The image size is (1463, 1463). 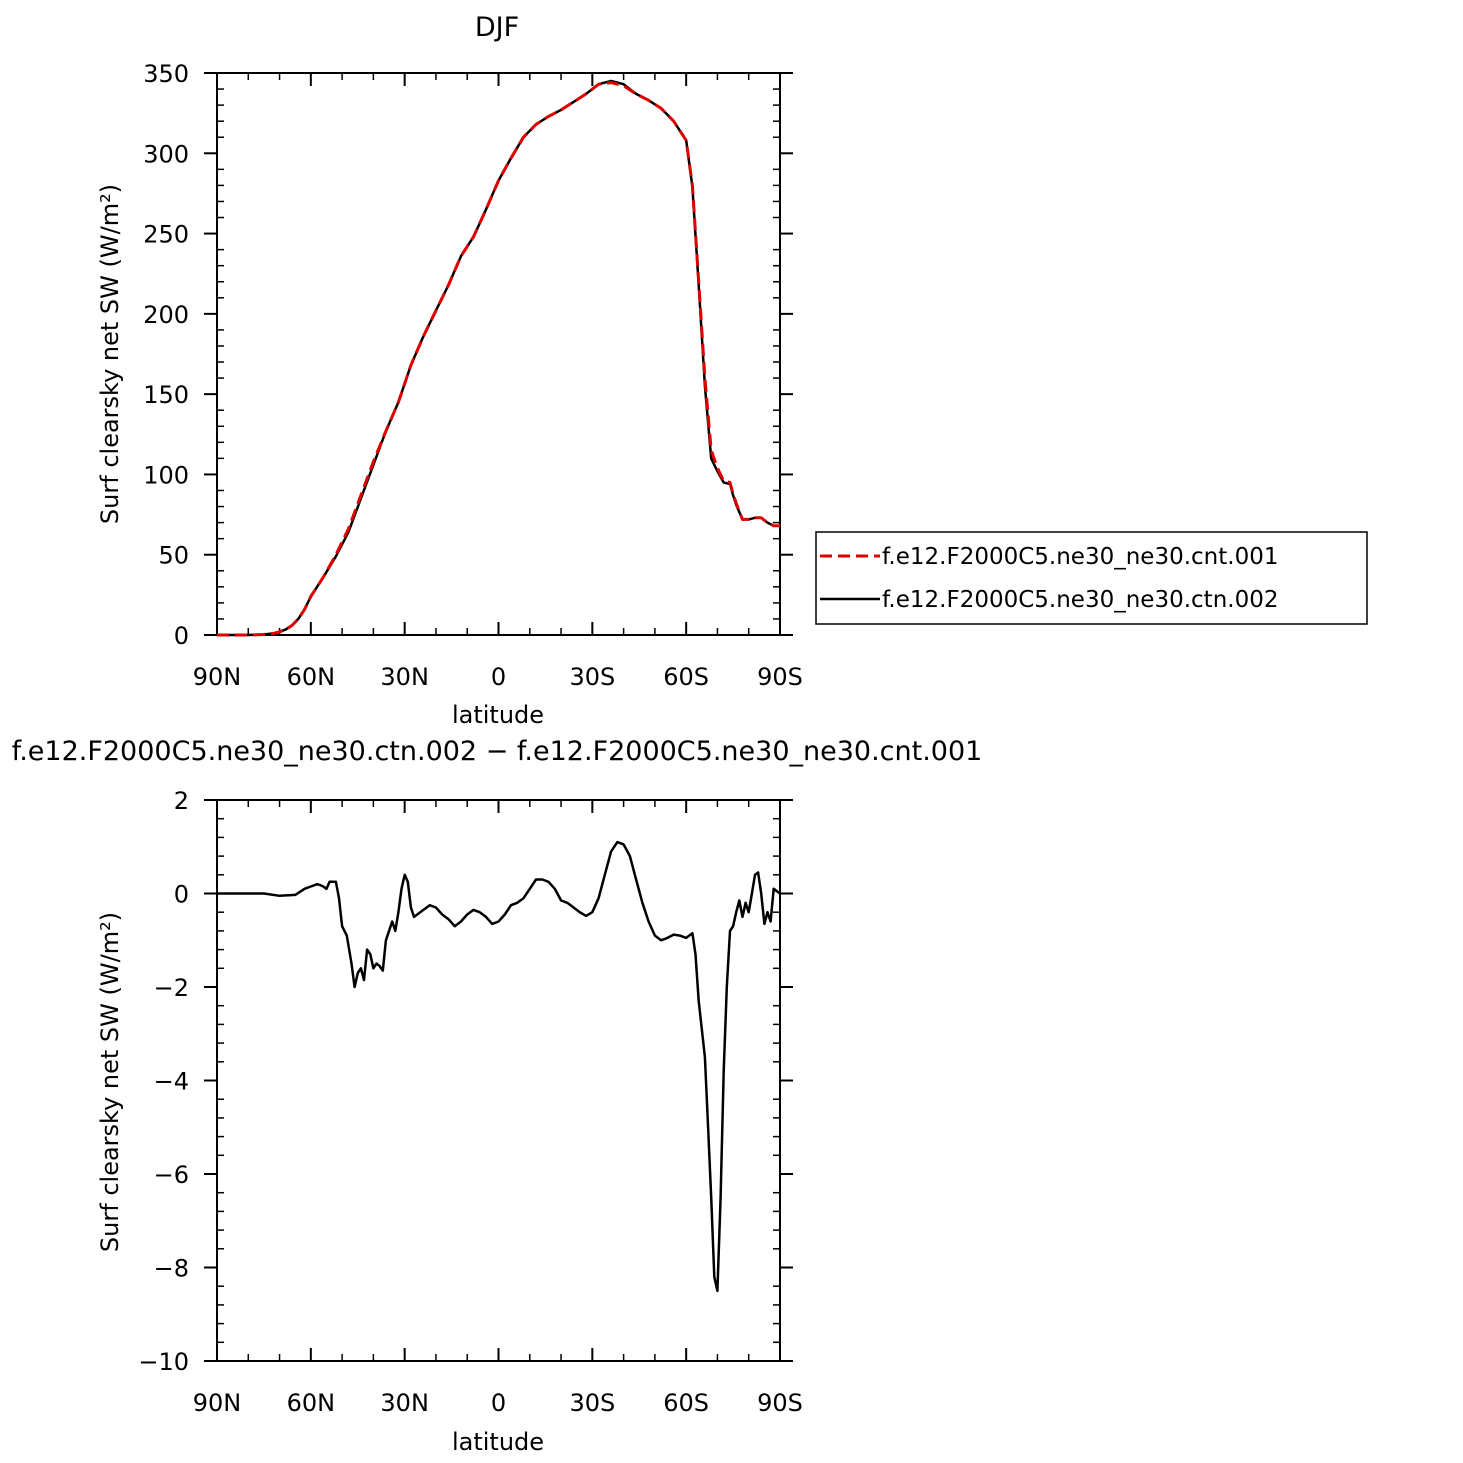 I want to click on bottom-xlabel: latitude, so click(x=498, y=1442).